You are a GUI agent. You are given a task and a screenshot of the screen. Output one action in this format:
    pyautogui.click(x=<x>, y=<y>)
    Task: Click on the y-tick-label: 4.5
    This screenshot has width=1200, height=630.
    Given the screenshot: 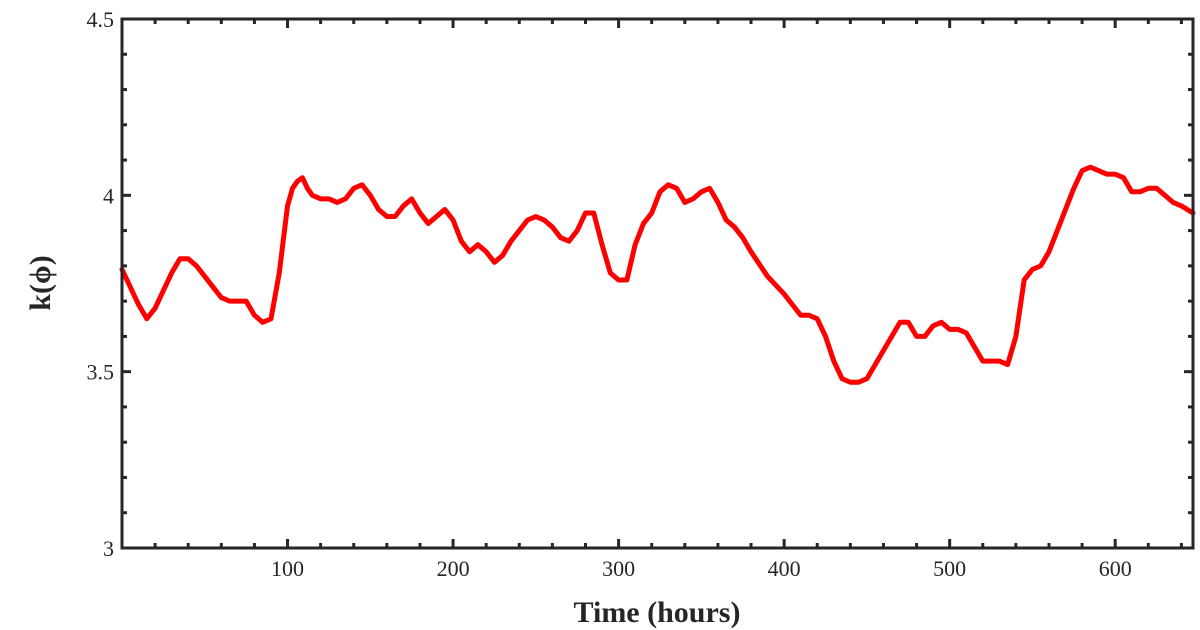 What is the action you would take?
    pyautogui.click(x=101, y=19)
    